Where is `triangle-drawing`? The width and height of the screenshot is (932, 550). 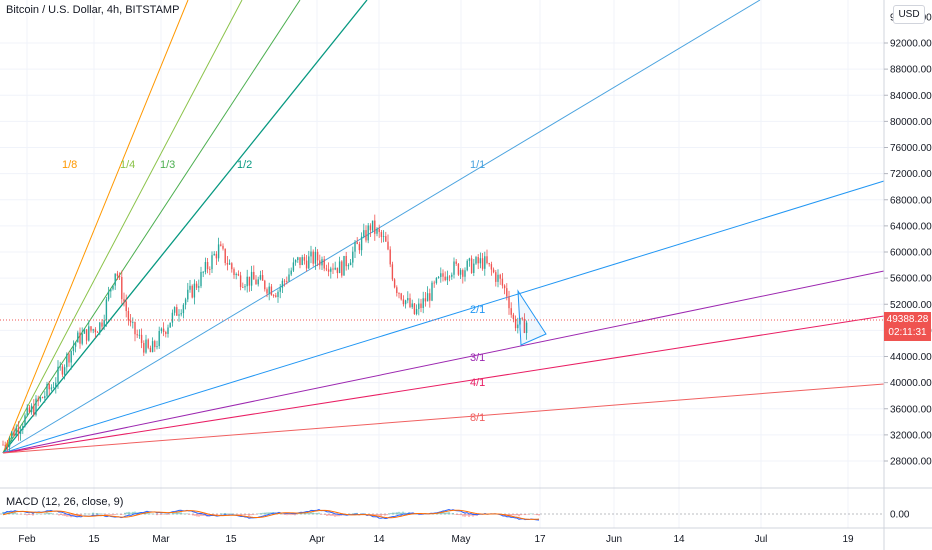 triangle-drawing is located at coordinates (532, 317).